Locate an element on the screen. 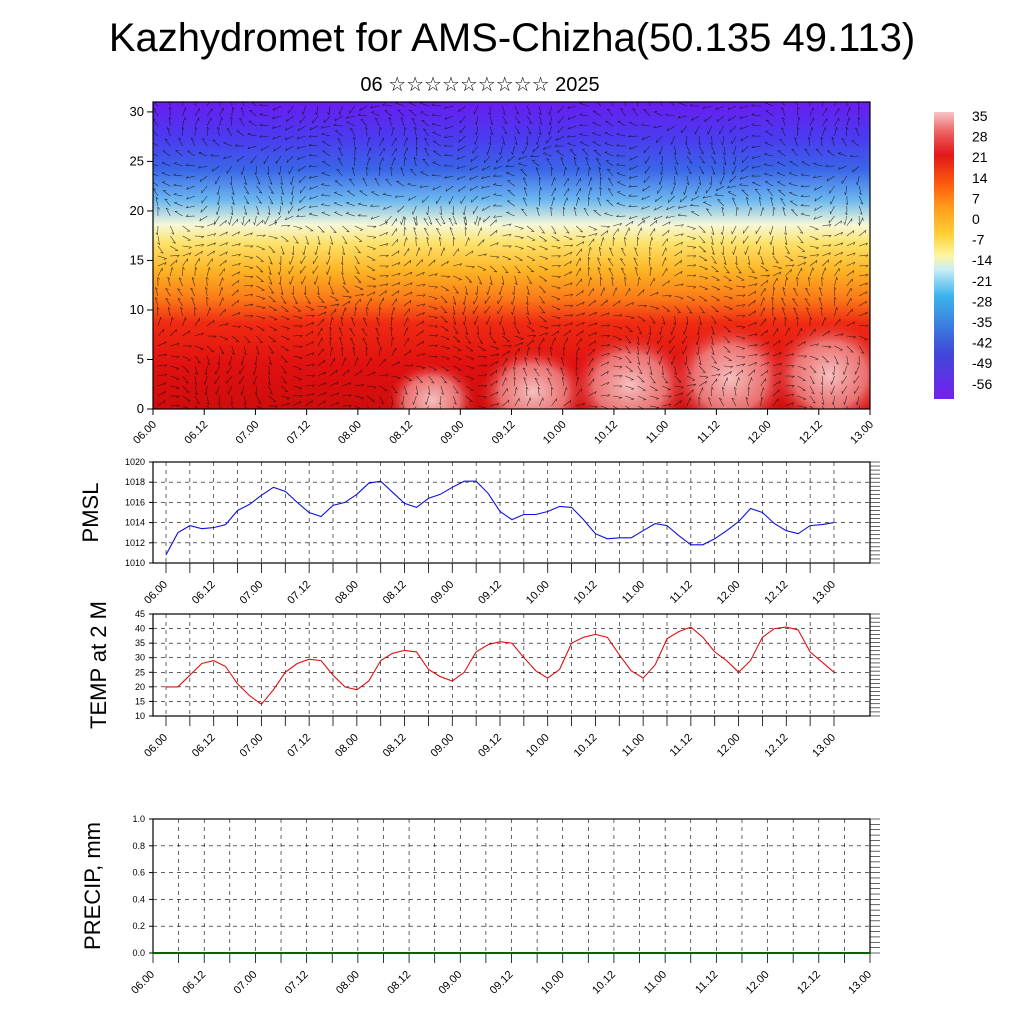 The image size is (1024, 1024). y-axis-title: PMSL is located at coordinates (90, 513).